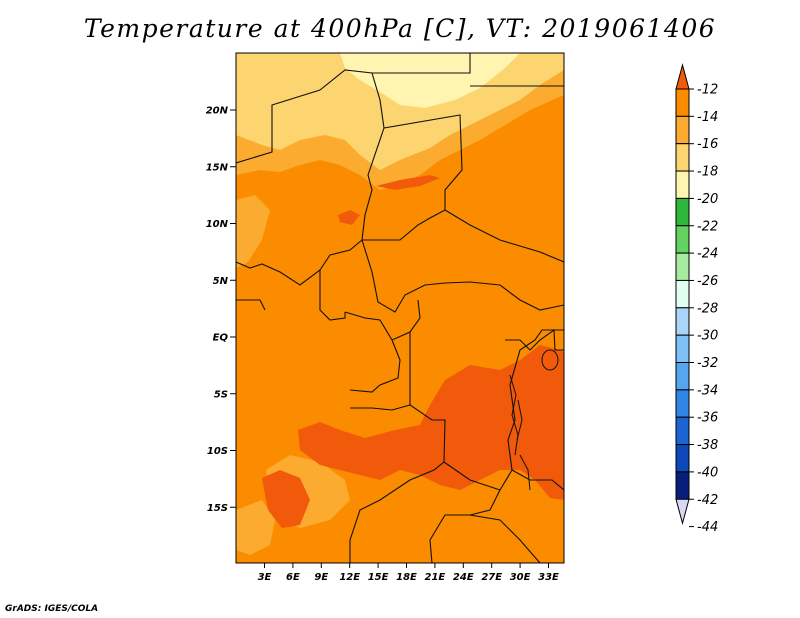 This screenshot has height=618, width=800. What do you see at coordinates (406, 577) in the screenshot?
I see `x-tick-label: 18E` at bounding box center [406, 577].